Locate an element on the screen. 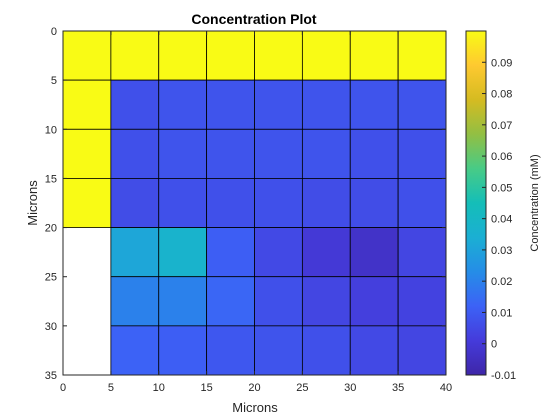 The width and height of the screenshot is (560, 420). x-tick-label: 10 is located at coordinates (159, 388).